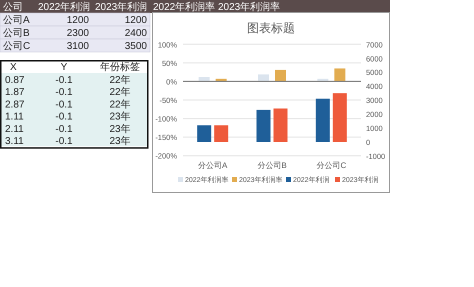 The image size is (474, 287). What do you see at coordinates (64, 67) in the screenshot?
I see `category-label: Y` at bounding box center [64, 67].